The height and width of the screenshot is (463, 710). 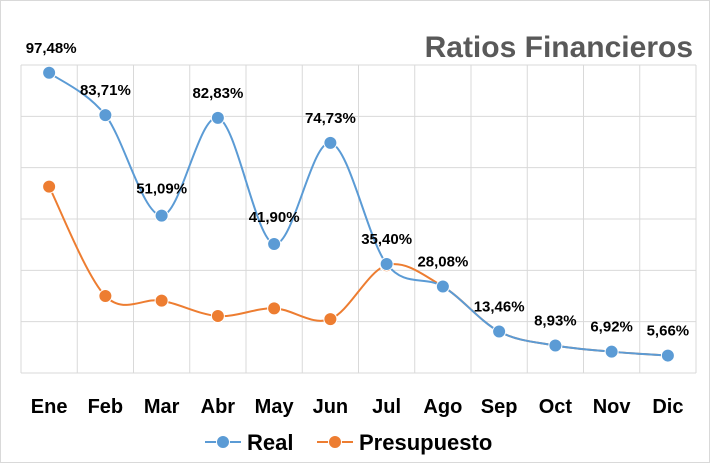 I want to click on legend-item-real: Real, so click(x=249, y=442).